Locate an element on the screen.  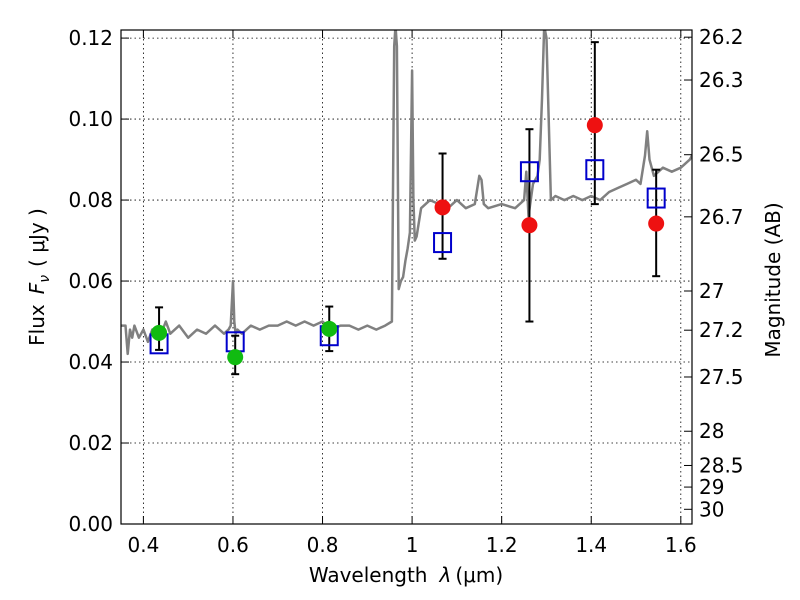
x-tick-label: 1 is located at coordinates (412, 545).